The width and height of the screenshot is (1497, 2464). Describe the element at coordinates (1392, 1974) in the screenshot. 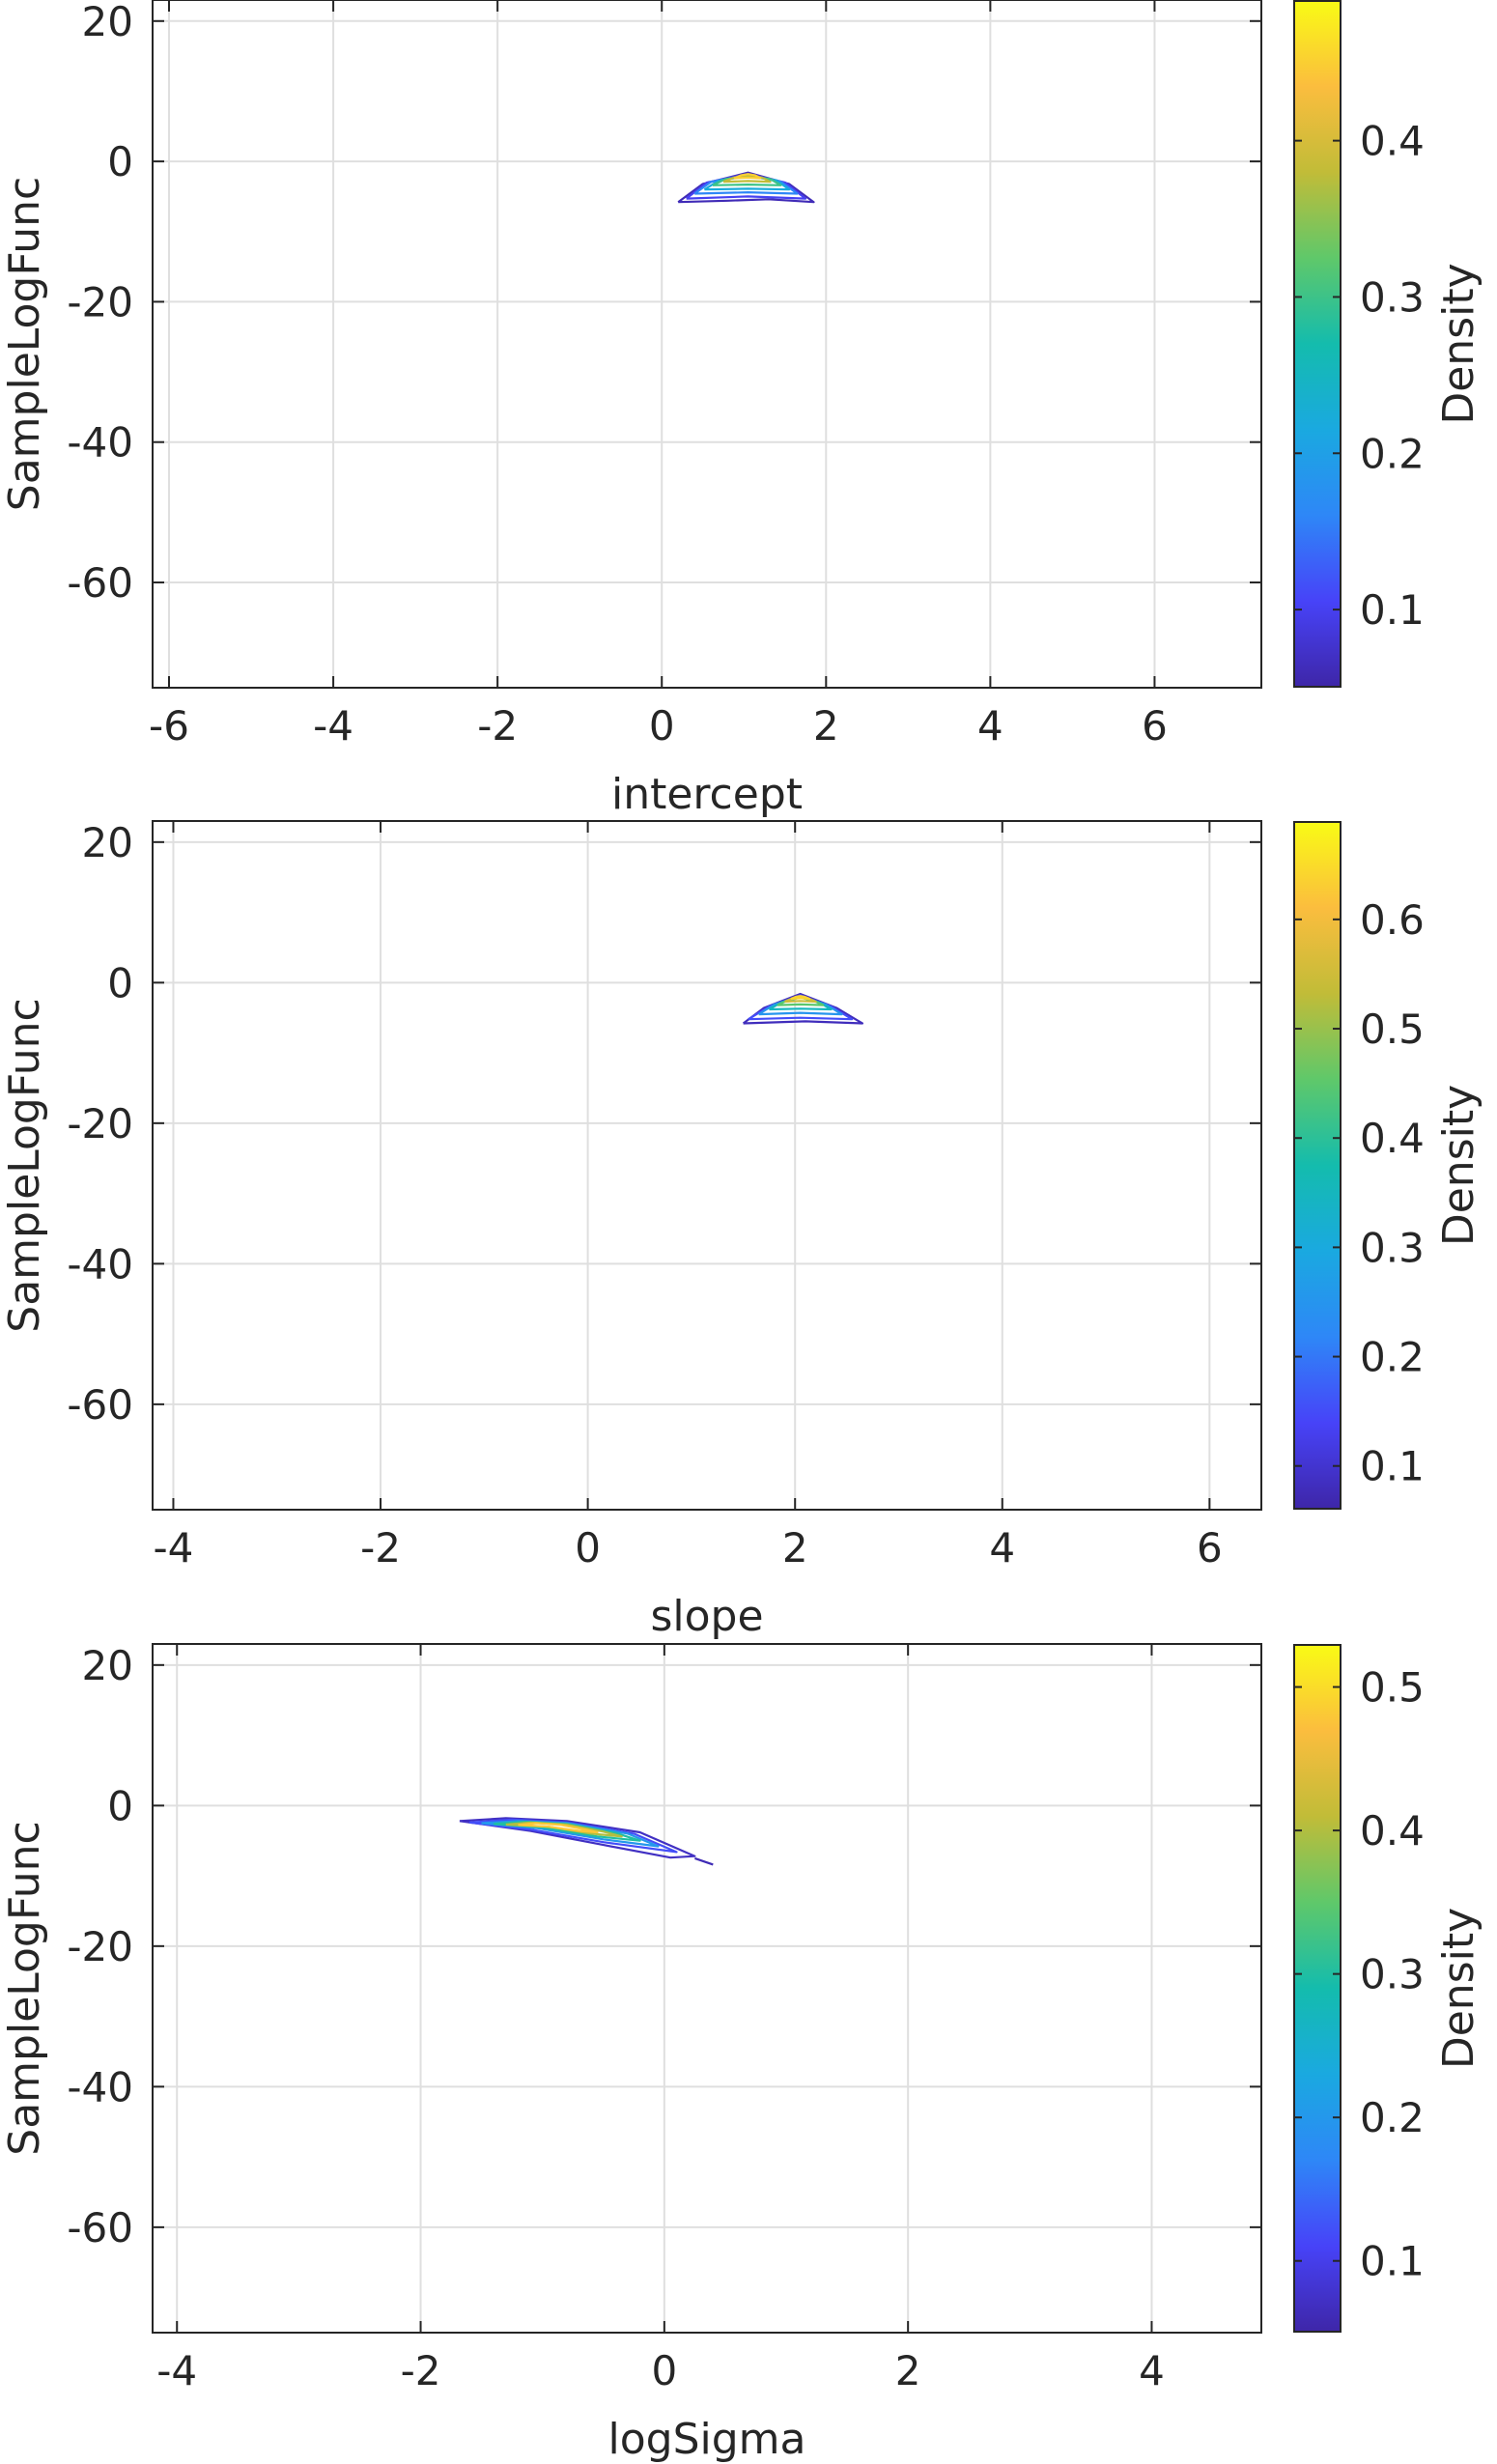

I see `logsigma-colorbar-tick-label: 0.3` at that location.